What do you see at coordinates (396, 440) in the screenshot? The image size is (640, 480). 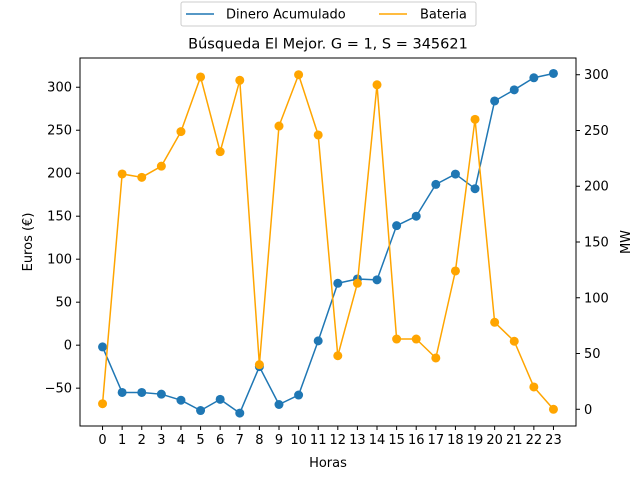 I see `x-tick-label: 15` at bounding box center [396, 440].